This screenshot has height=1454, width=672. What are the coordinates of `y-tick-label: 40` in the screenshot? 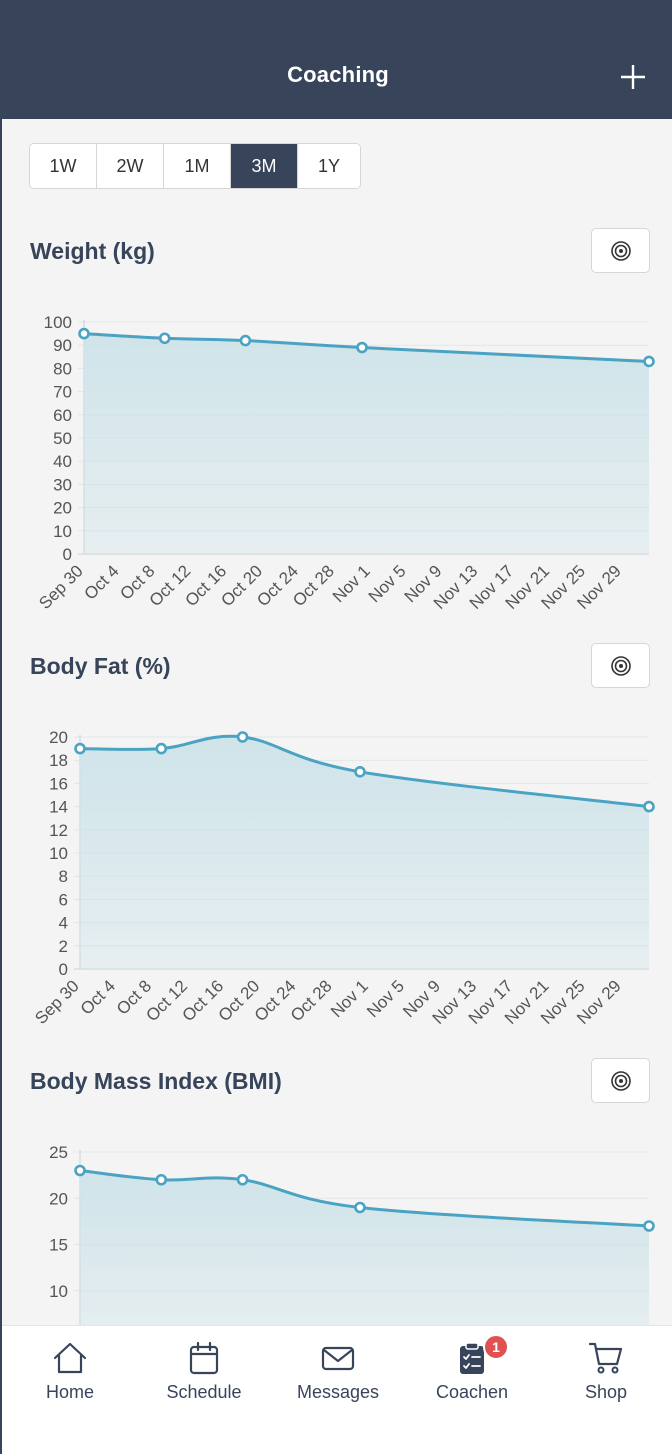 It's located at (62, 461).